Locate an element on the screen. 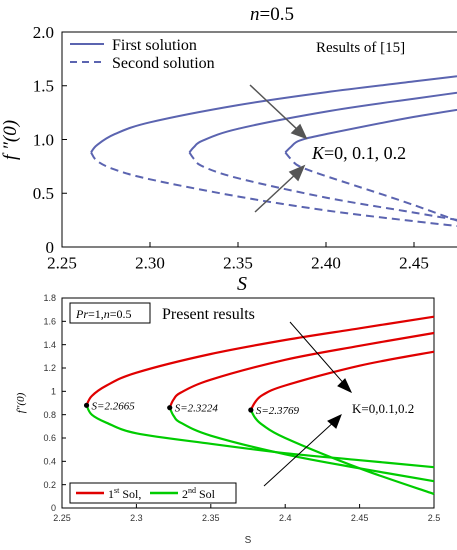 This screenshot has width=457, height=550. bottom-k-arrows is located at coordinates (308, 404).